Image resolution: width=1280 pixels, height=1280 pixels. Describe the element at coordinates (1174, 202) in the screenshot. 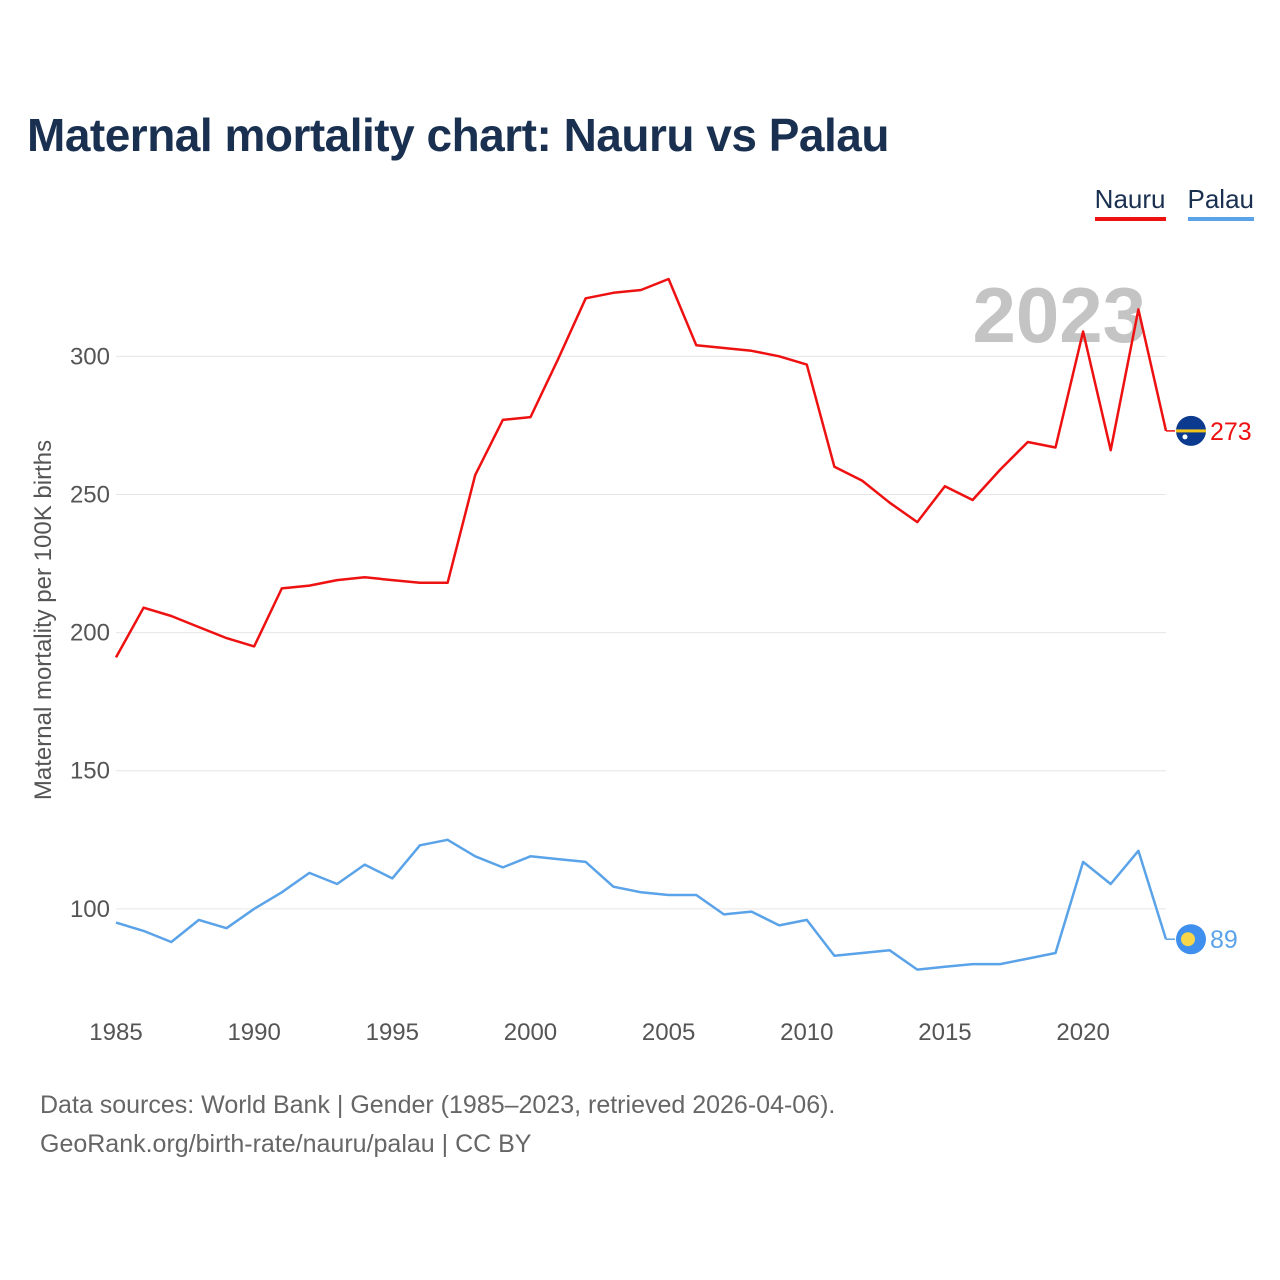

I see `legend: Nauru Palau` at that location.